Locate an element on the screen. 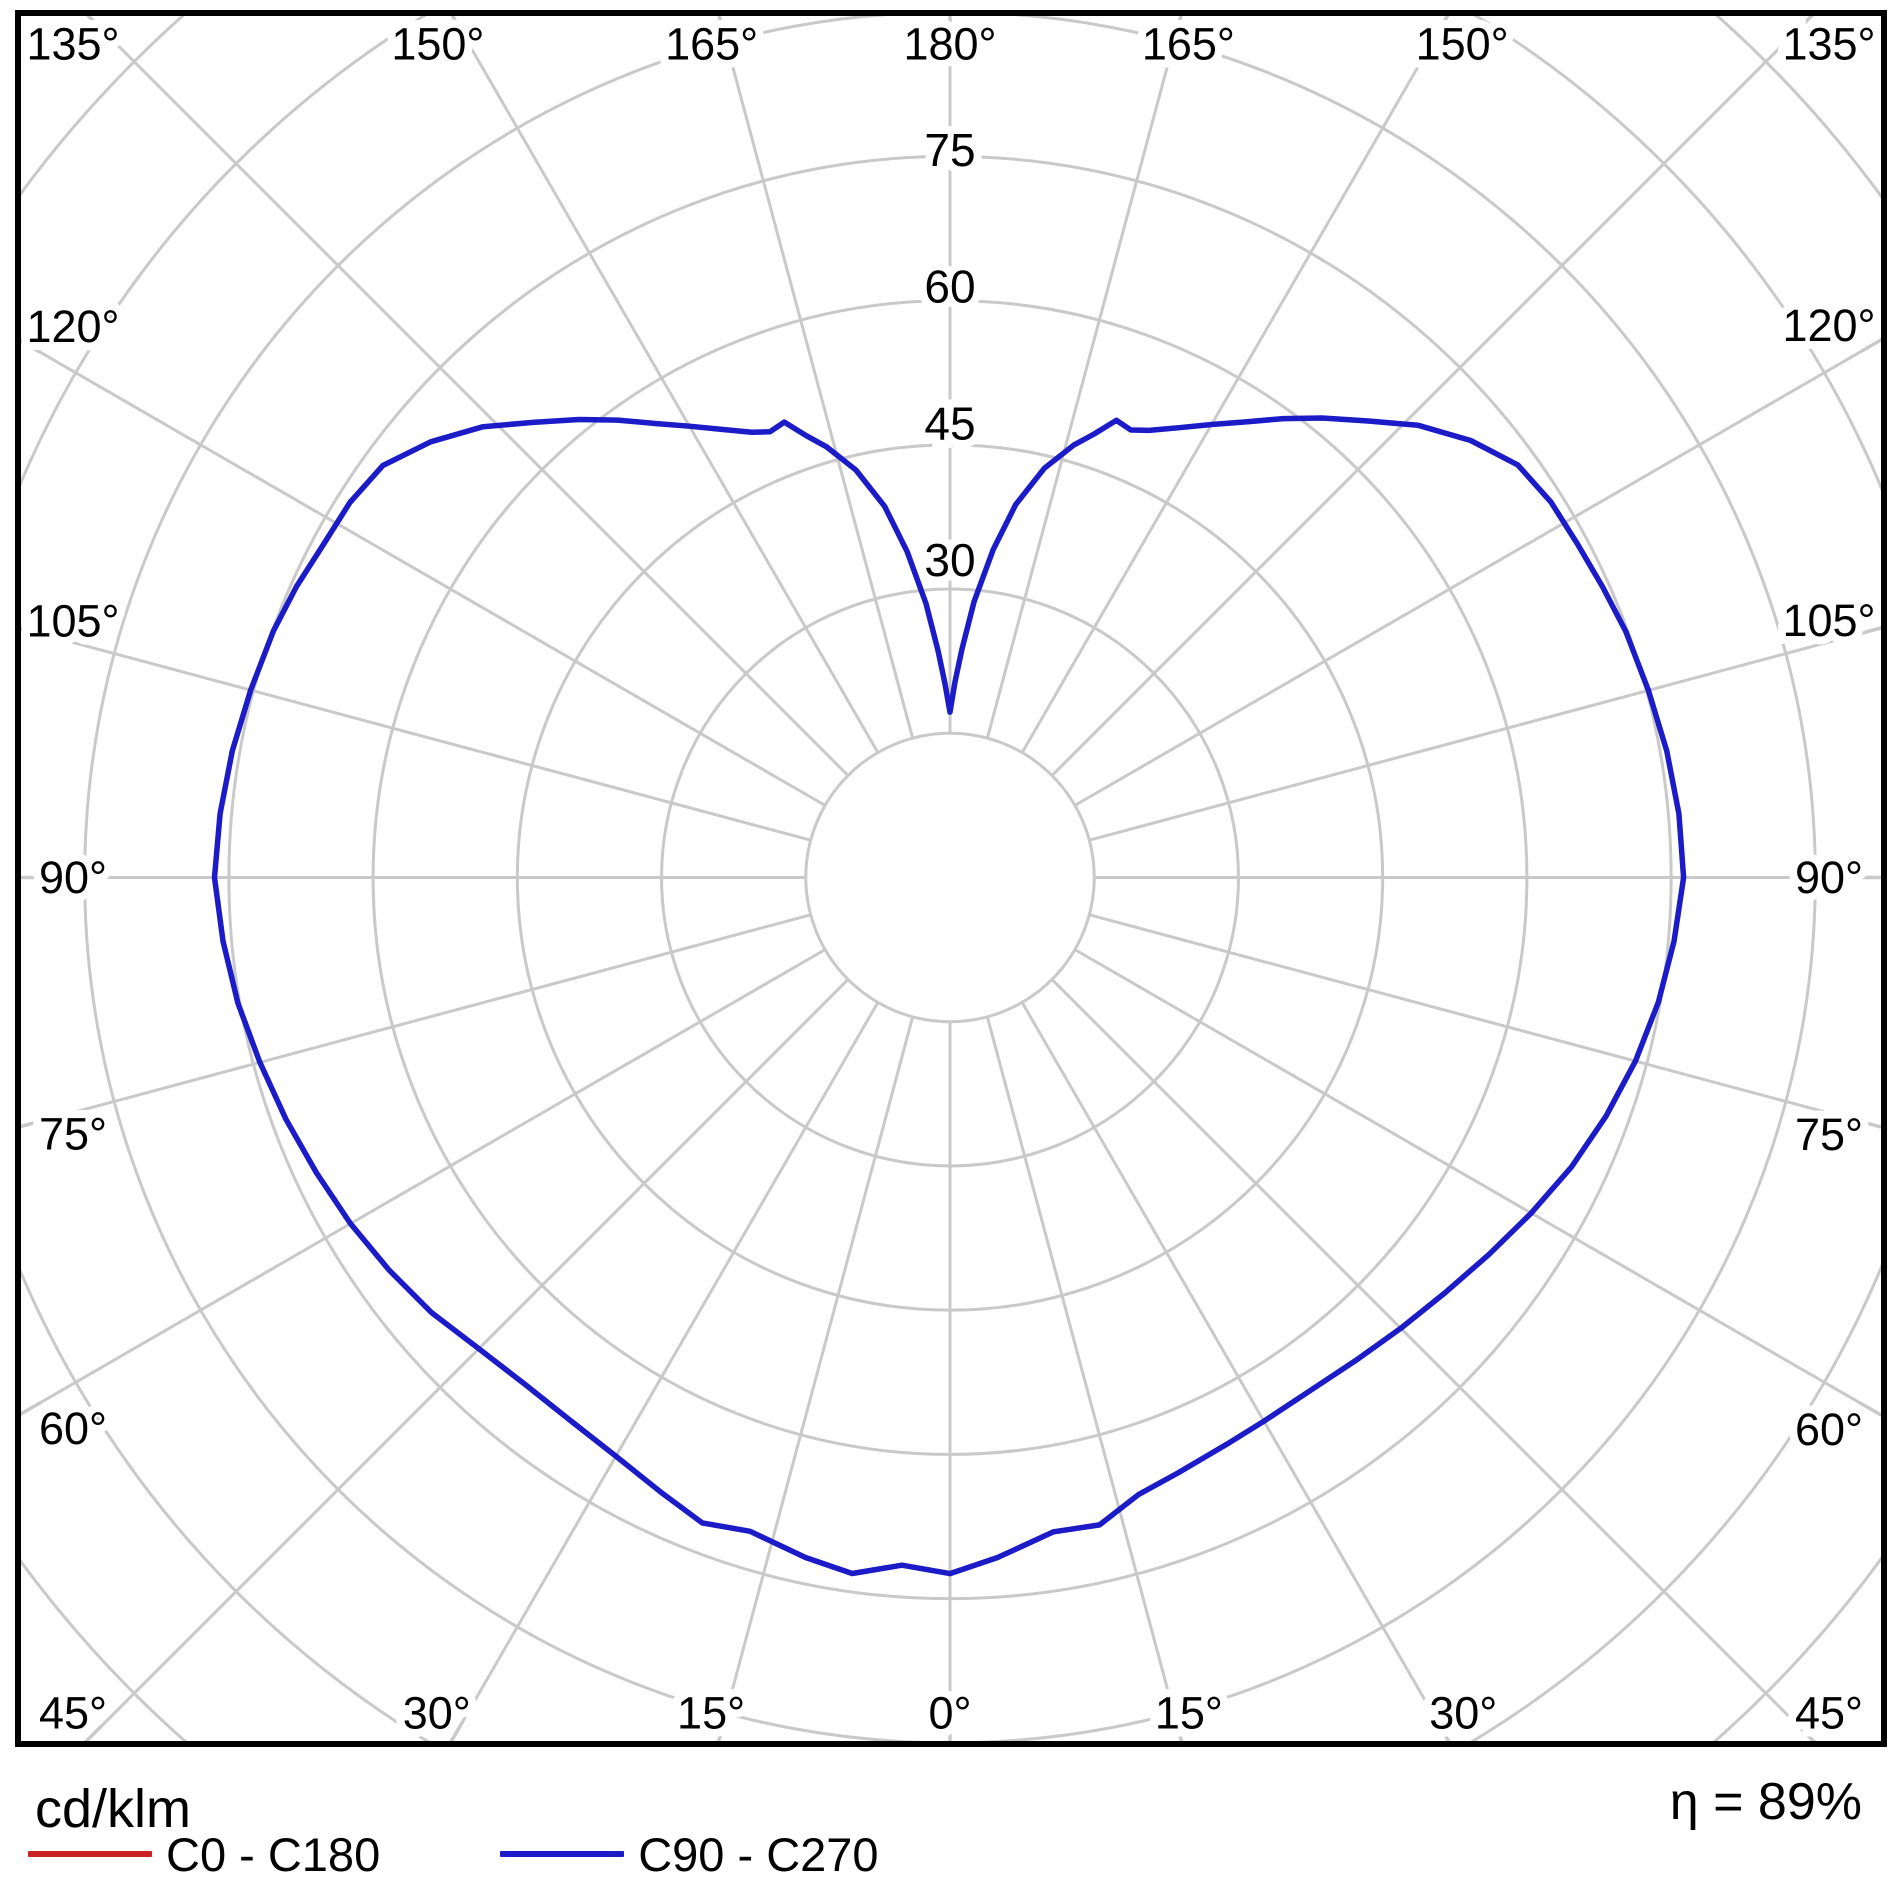  radial-scale-label: 30 is located at coordinates (949, 560).